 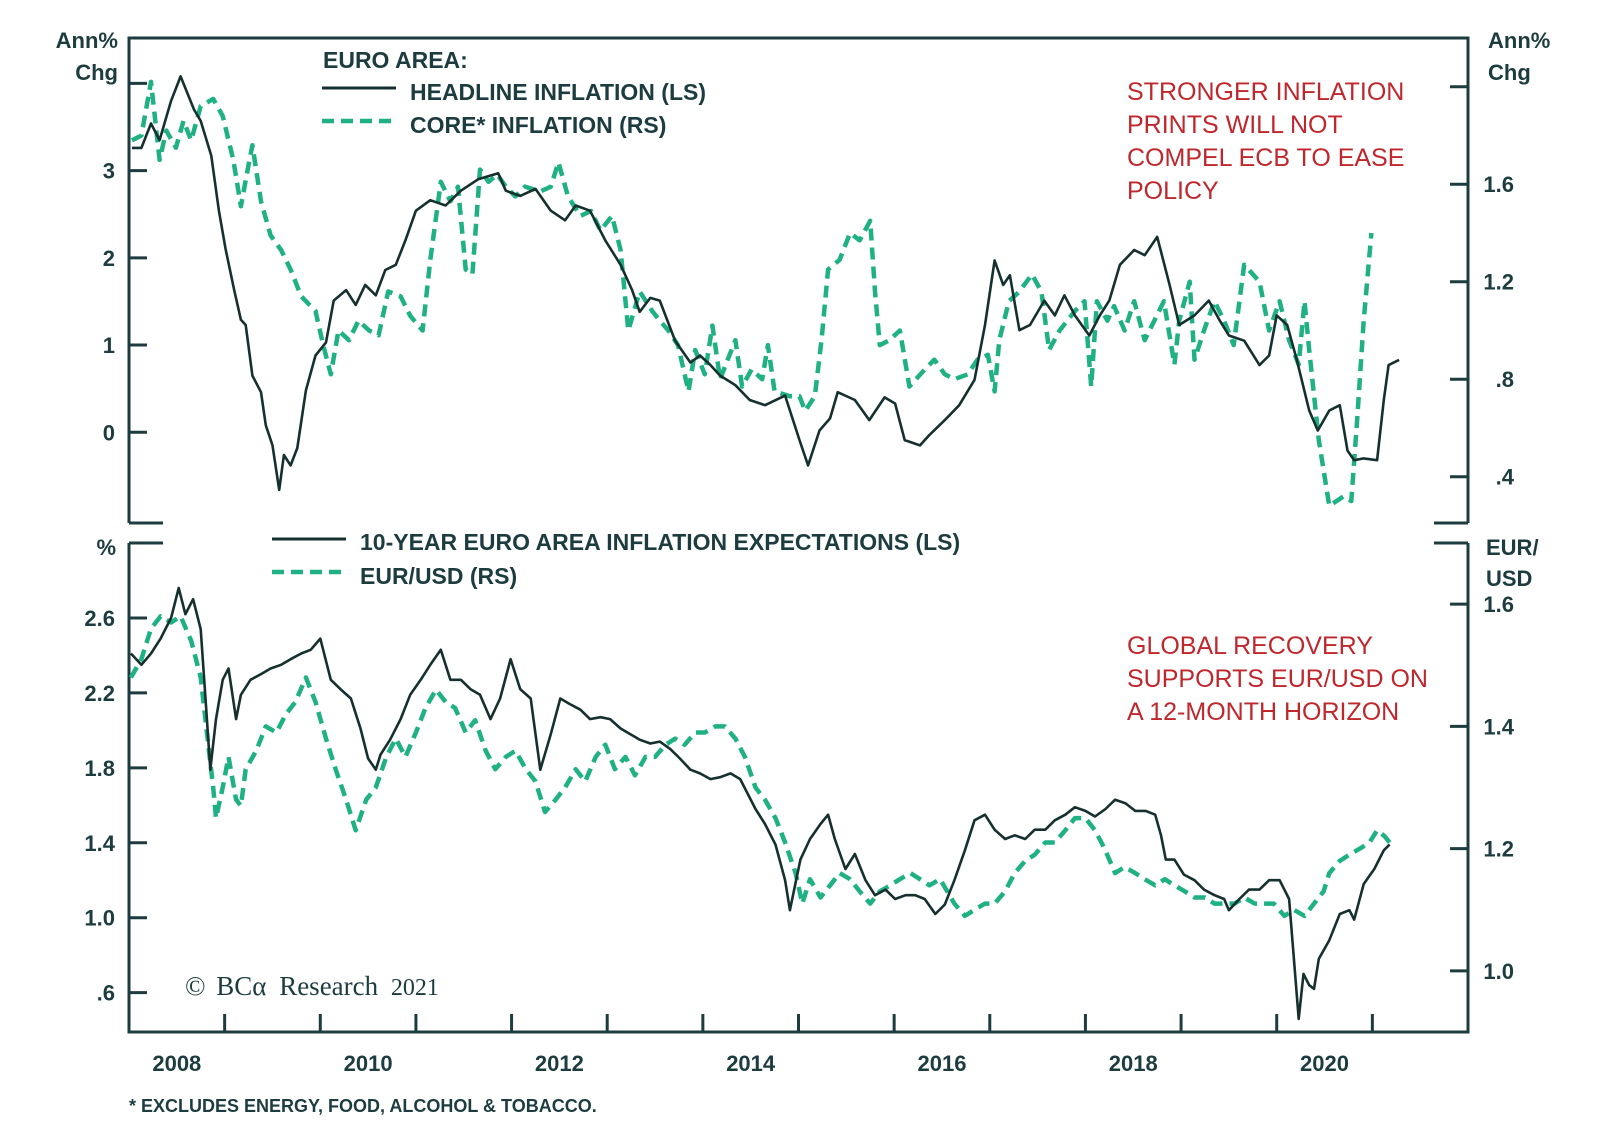 What do you see at coordinates (99, 693) in the screenshot?
I see `bottom-left-axis-tick-label: 2.2` at bounding box center [99, 693].